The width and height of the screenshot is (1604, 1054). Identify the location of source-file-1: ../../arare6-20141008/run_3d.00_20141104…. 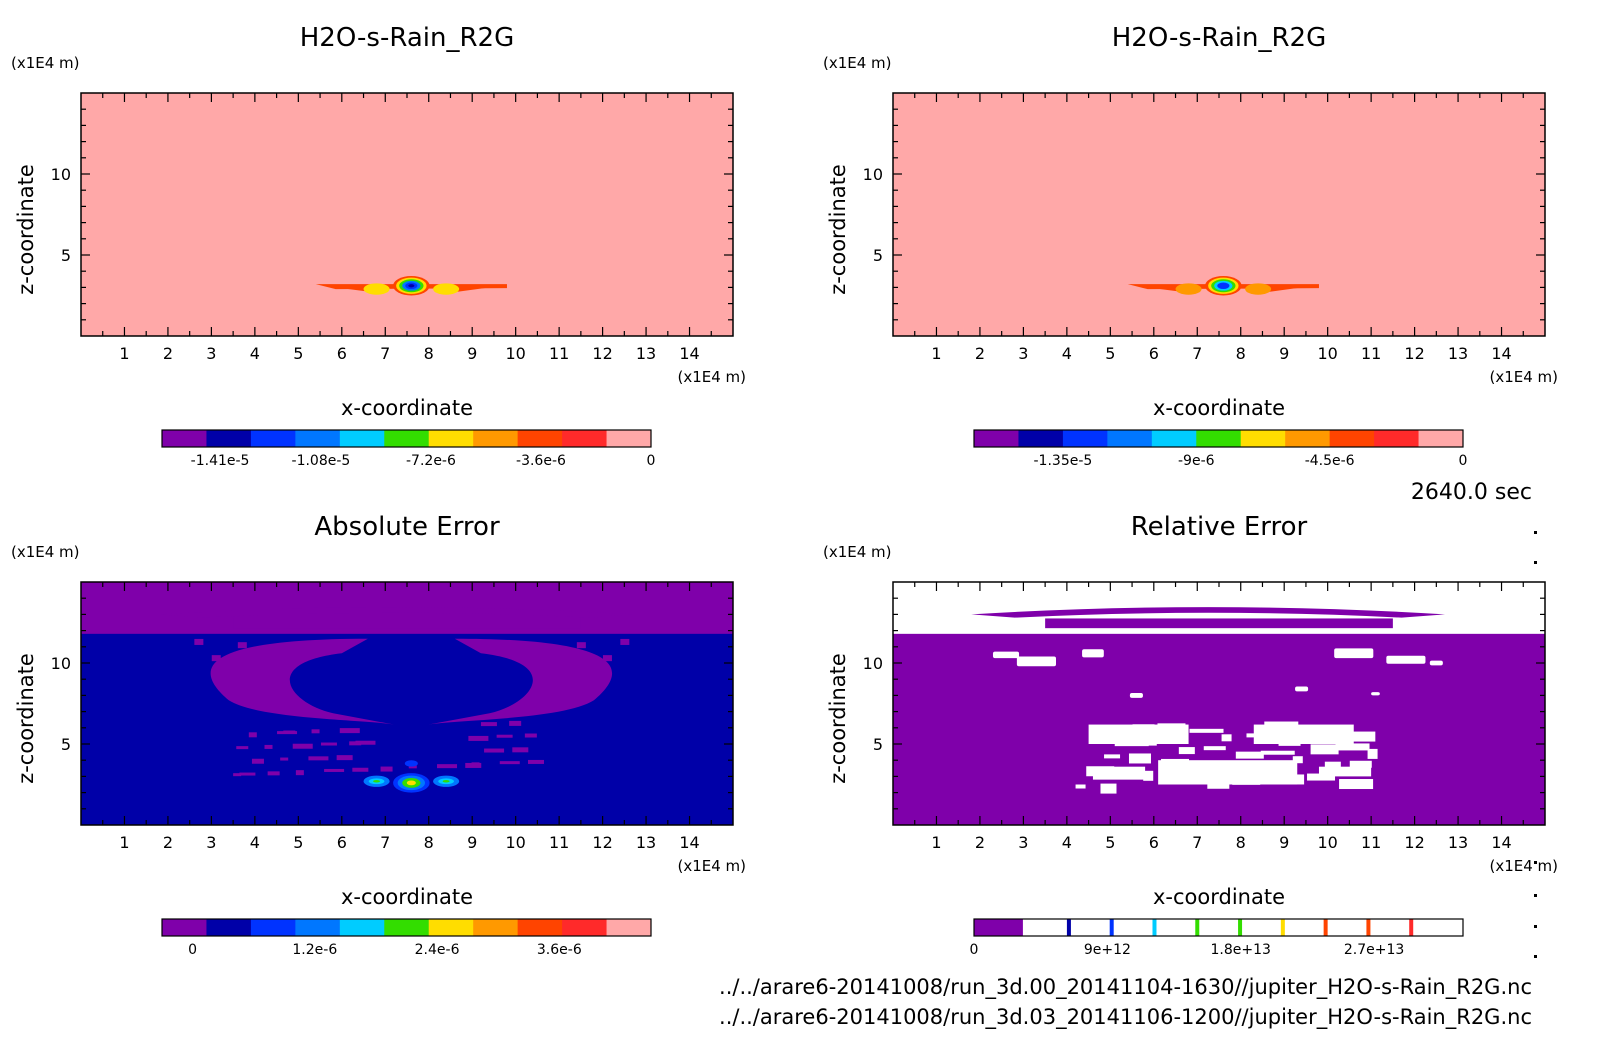
(1125, 987).